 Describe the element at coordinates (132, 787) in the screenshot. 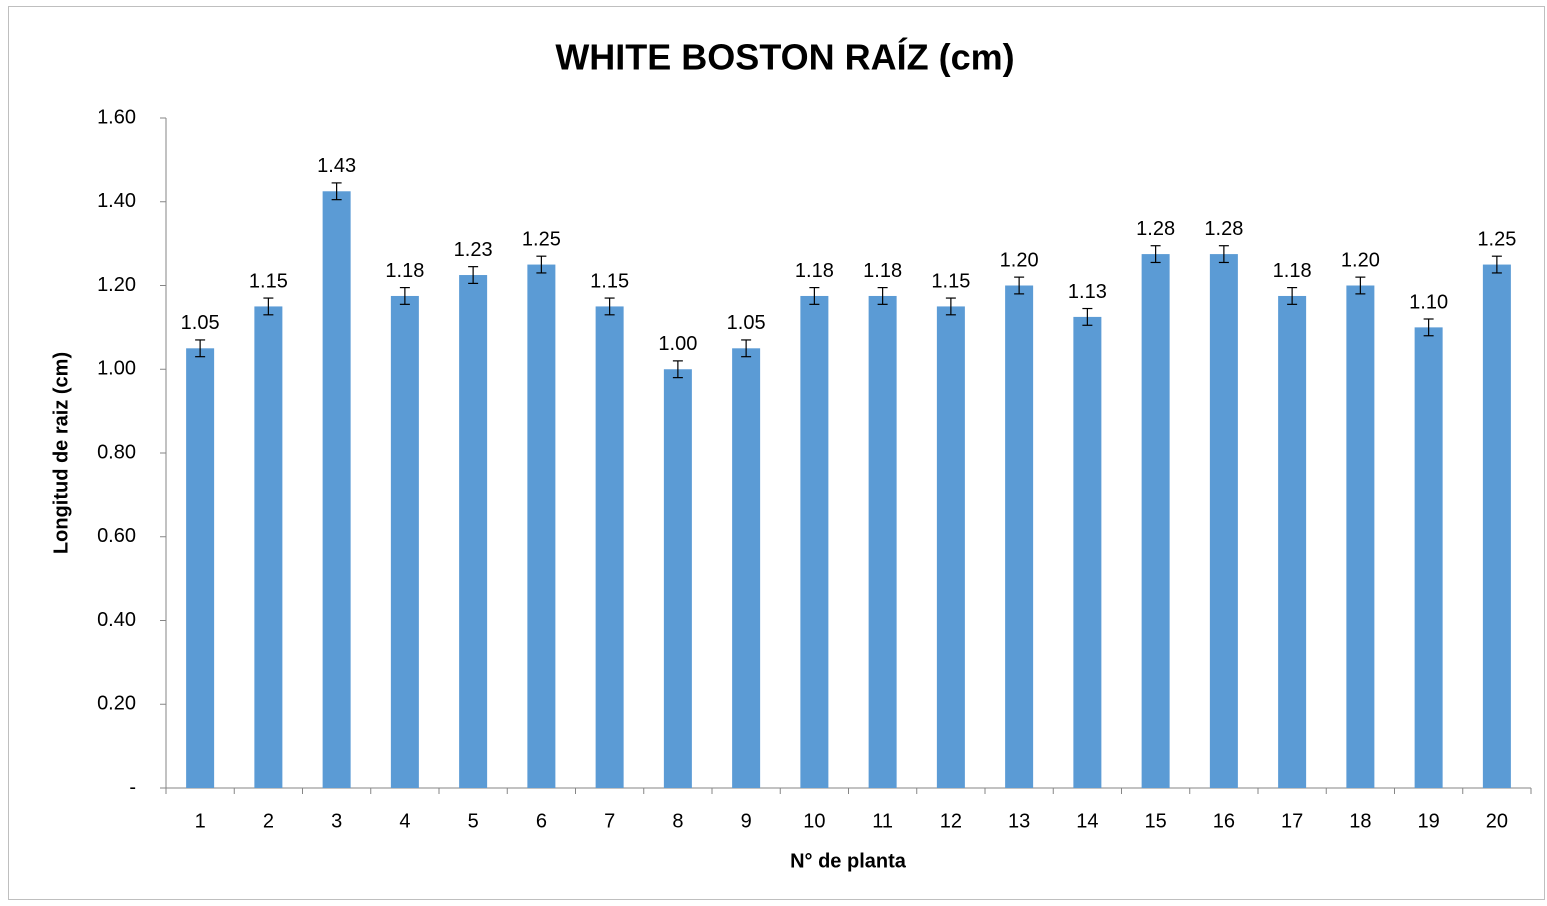

I see `y-tick-label: -` at that location.